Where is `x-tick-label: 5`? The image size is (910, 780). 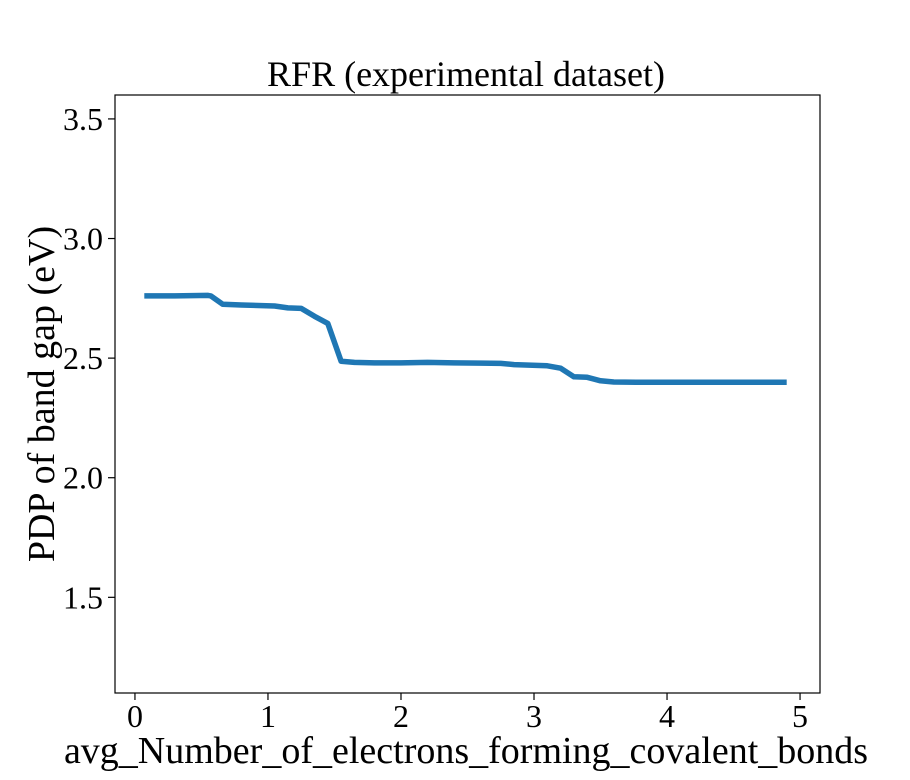 x-tick-label: 5 is located at coordinates (800, 716).